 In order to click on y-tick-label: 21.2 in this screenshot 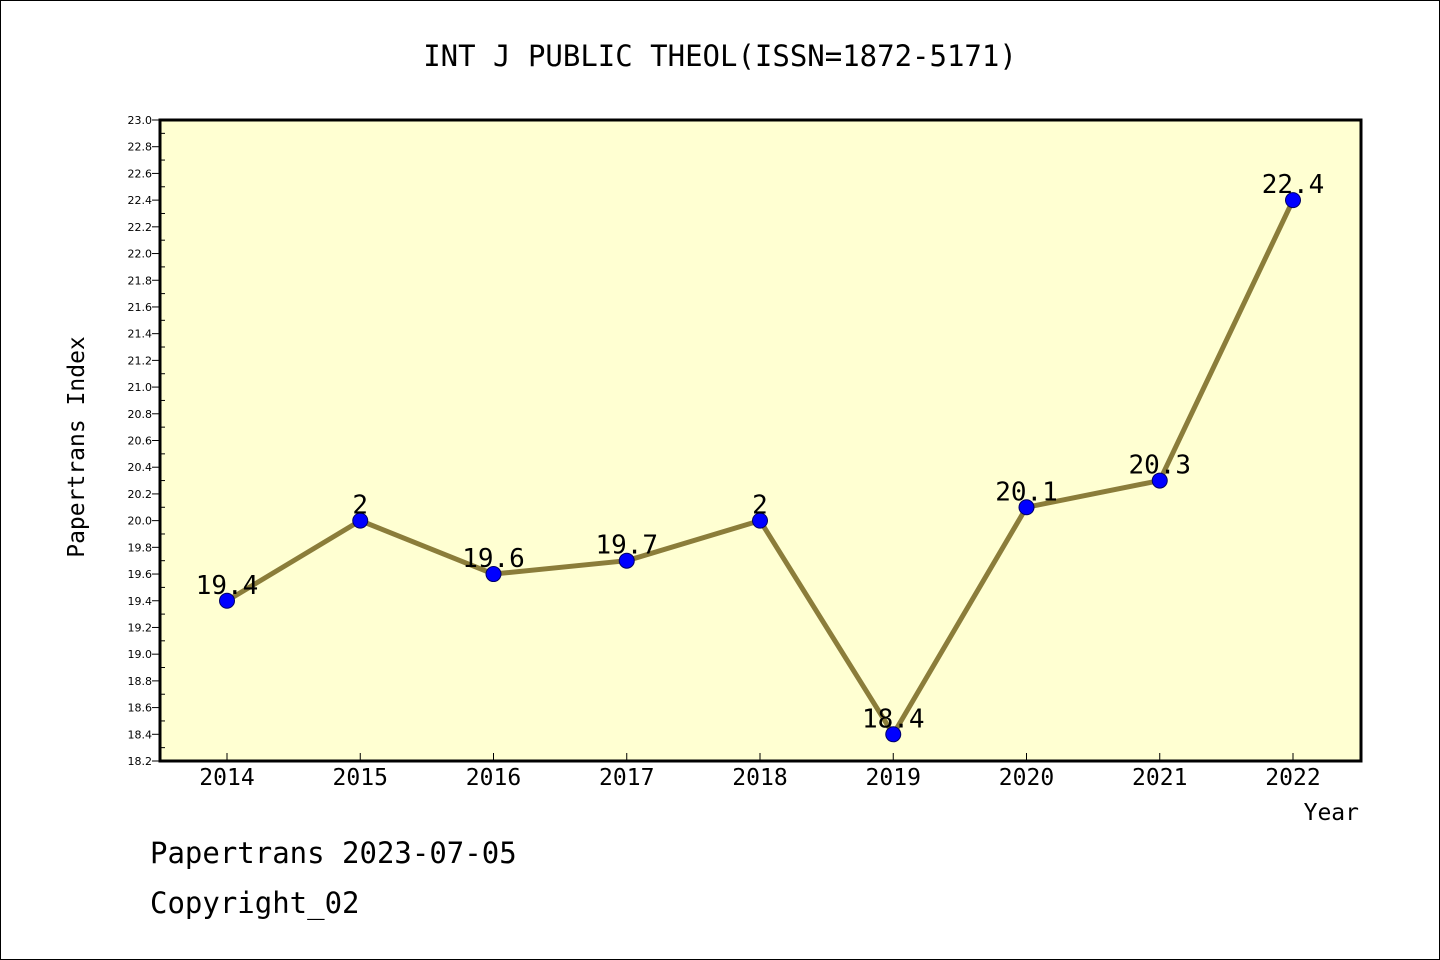, I will do `click(140, 360)`.